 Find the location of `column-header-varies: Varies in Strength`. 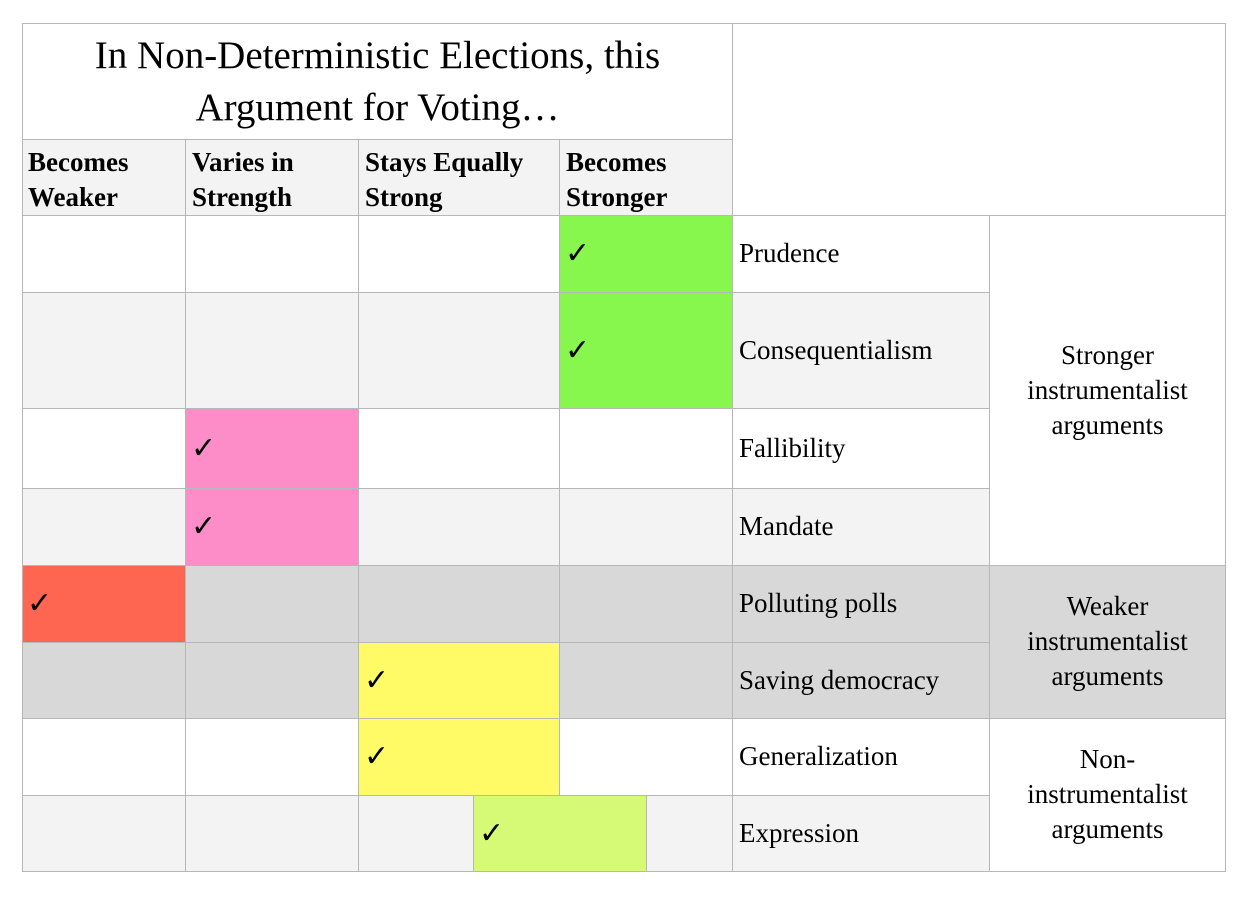

column-header-varies: Varies in Strength is located at coordinates (243, 179).